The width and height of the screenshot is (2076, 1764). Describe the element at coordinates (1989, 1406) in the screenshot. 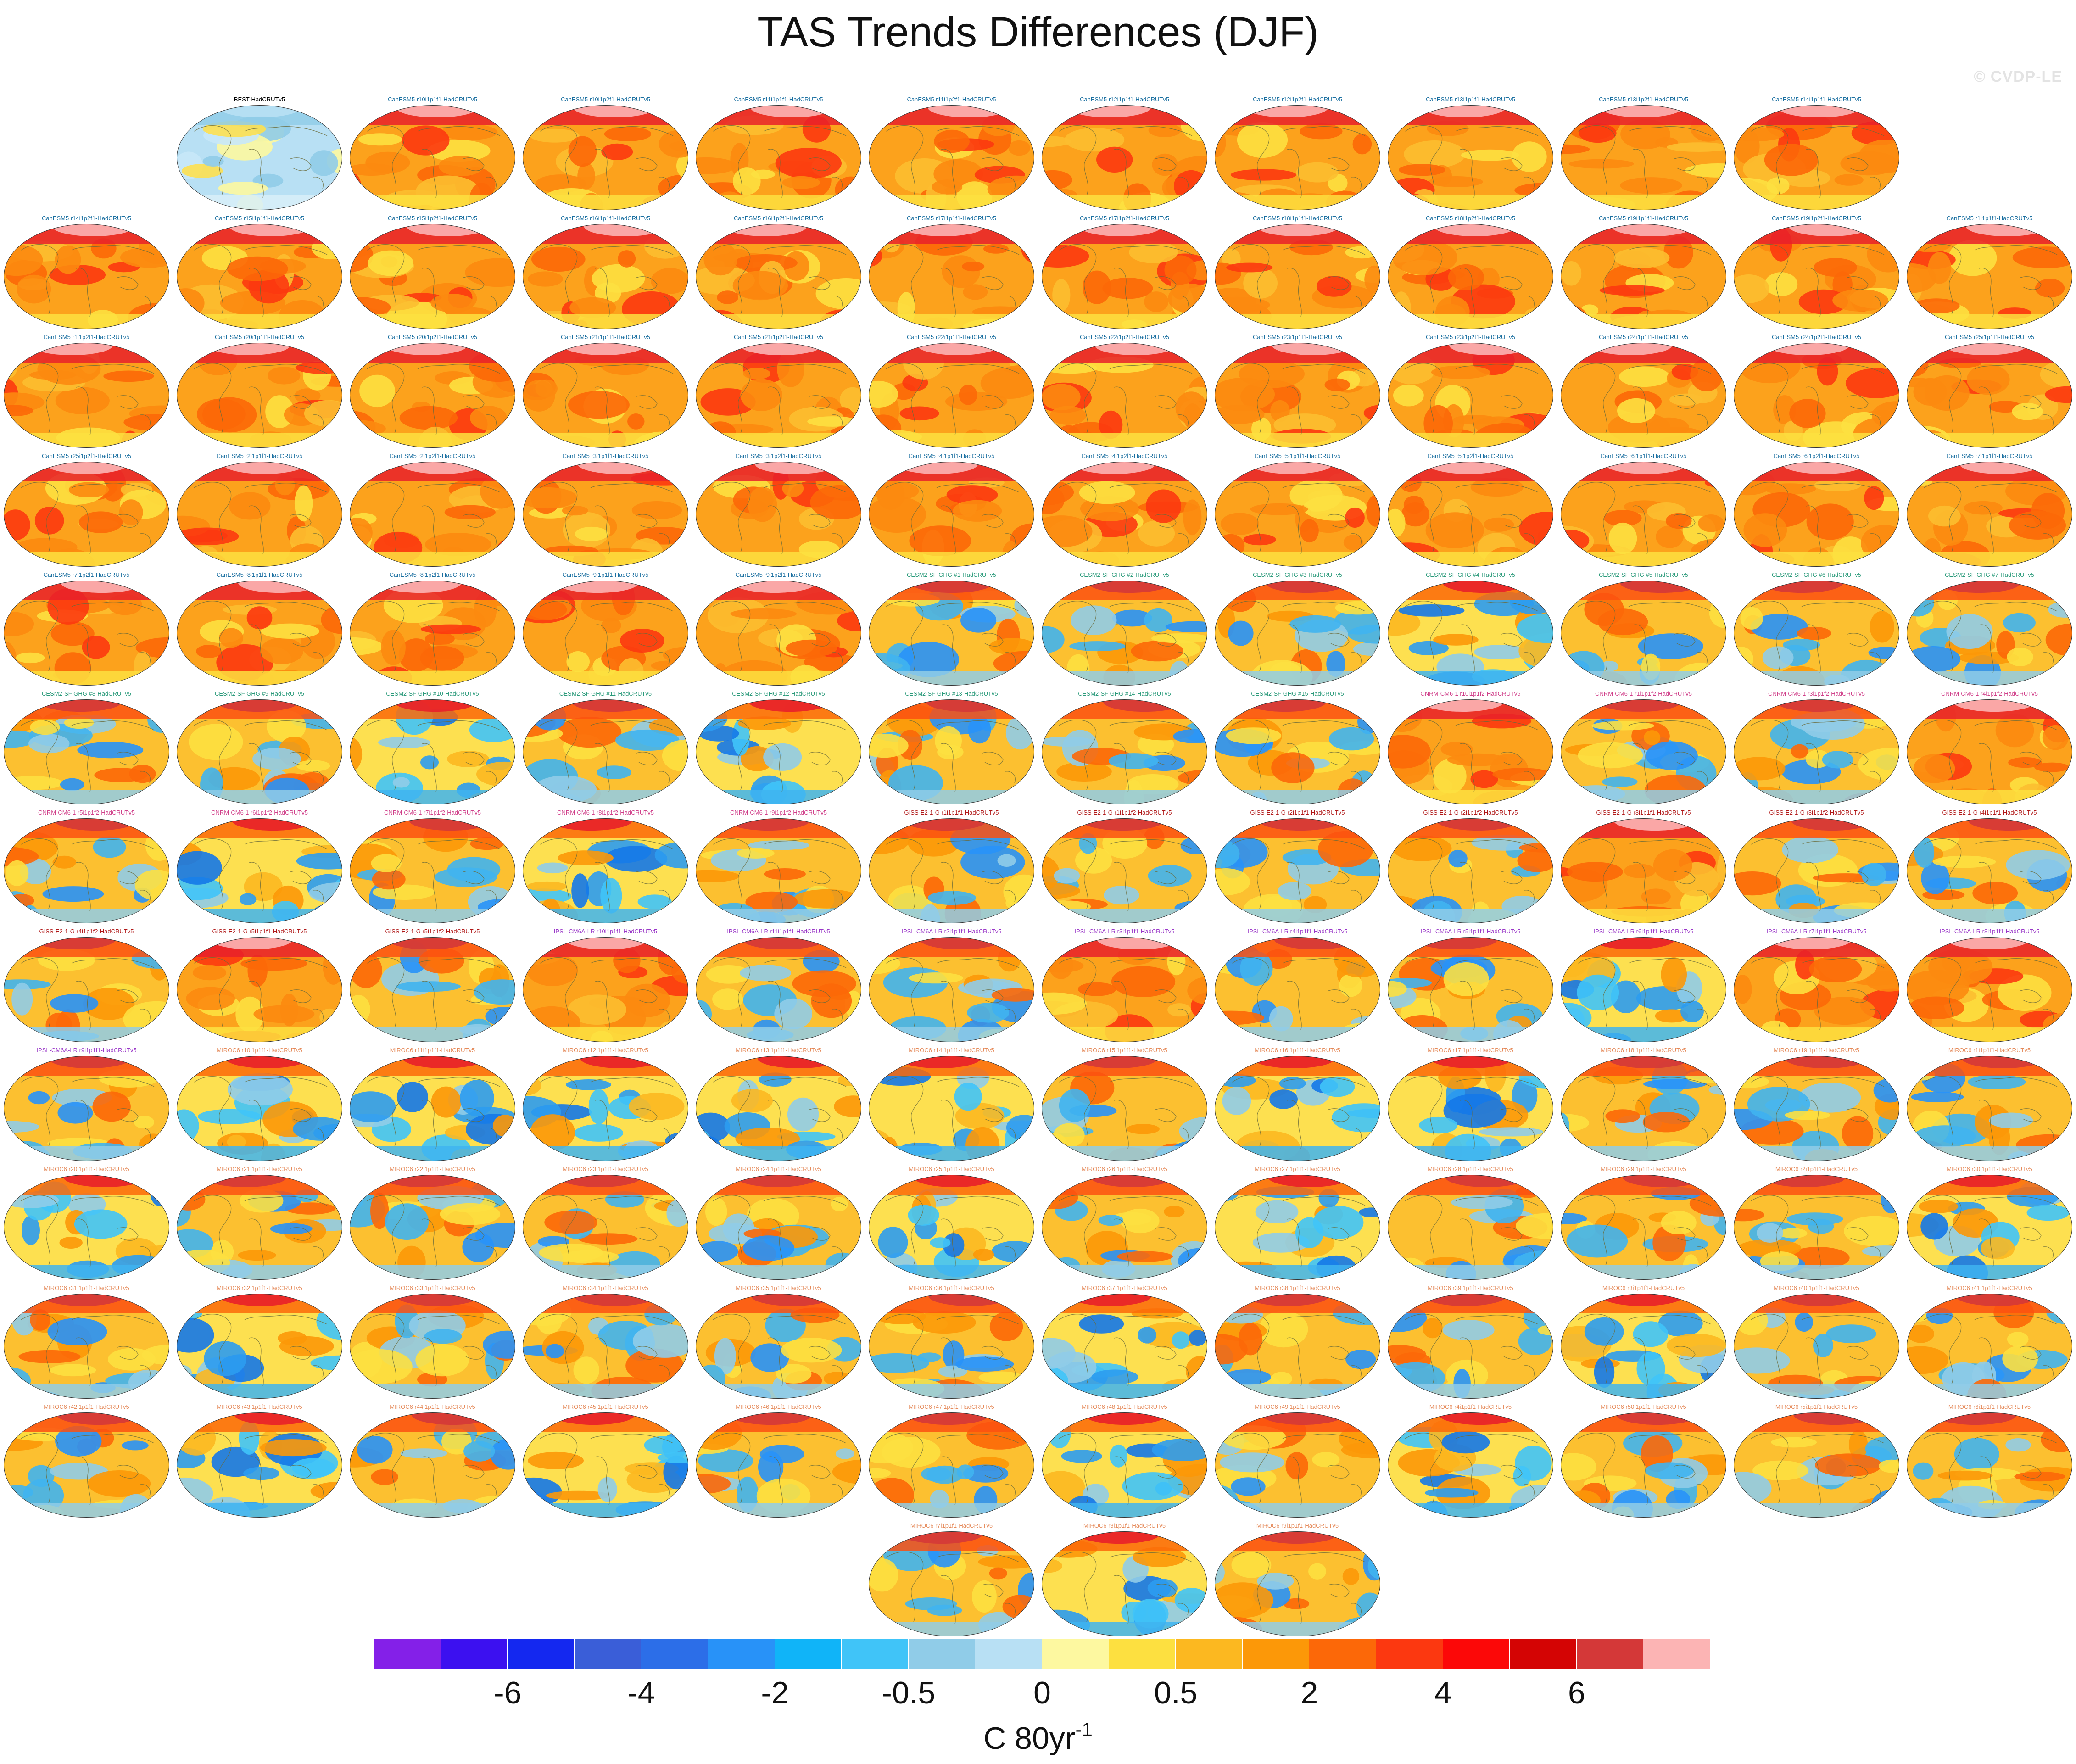

I see `panel-label: MIROC6 r6i1p1f1-HadCRUTv5` at that location.